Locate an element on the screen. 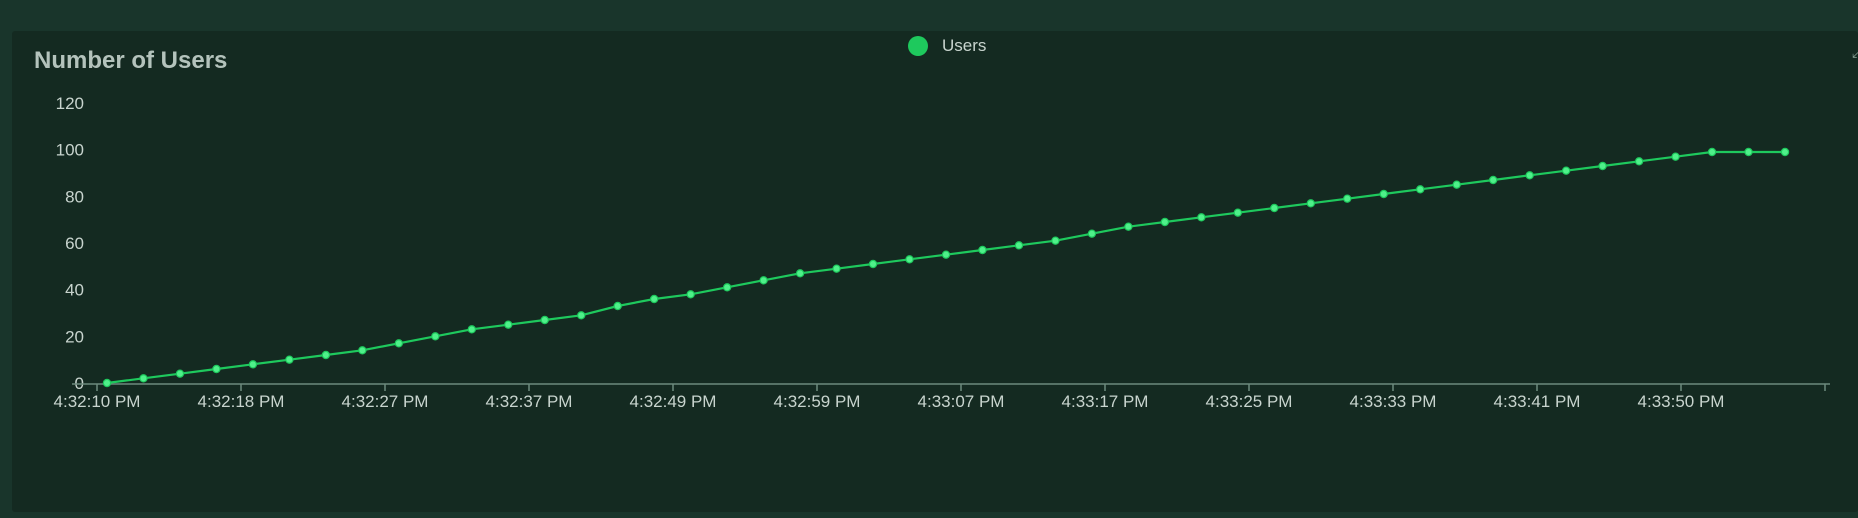 Image resolution: width=1858 pixels, height=518 pixels. x-tick-label: 4:33:41 PM is located at coordinates (1537, 401).